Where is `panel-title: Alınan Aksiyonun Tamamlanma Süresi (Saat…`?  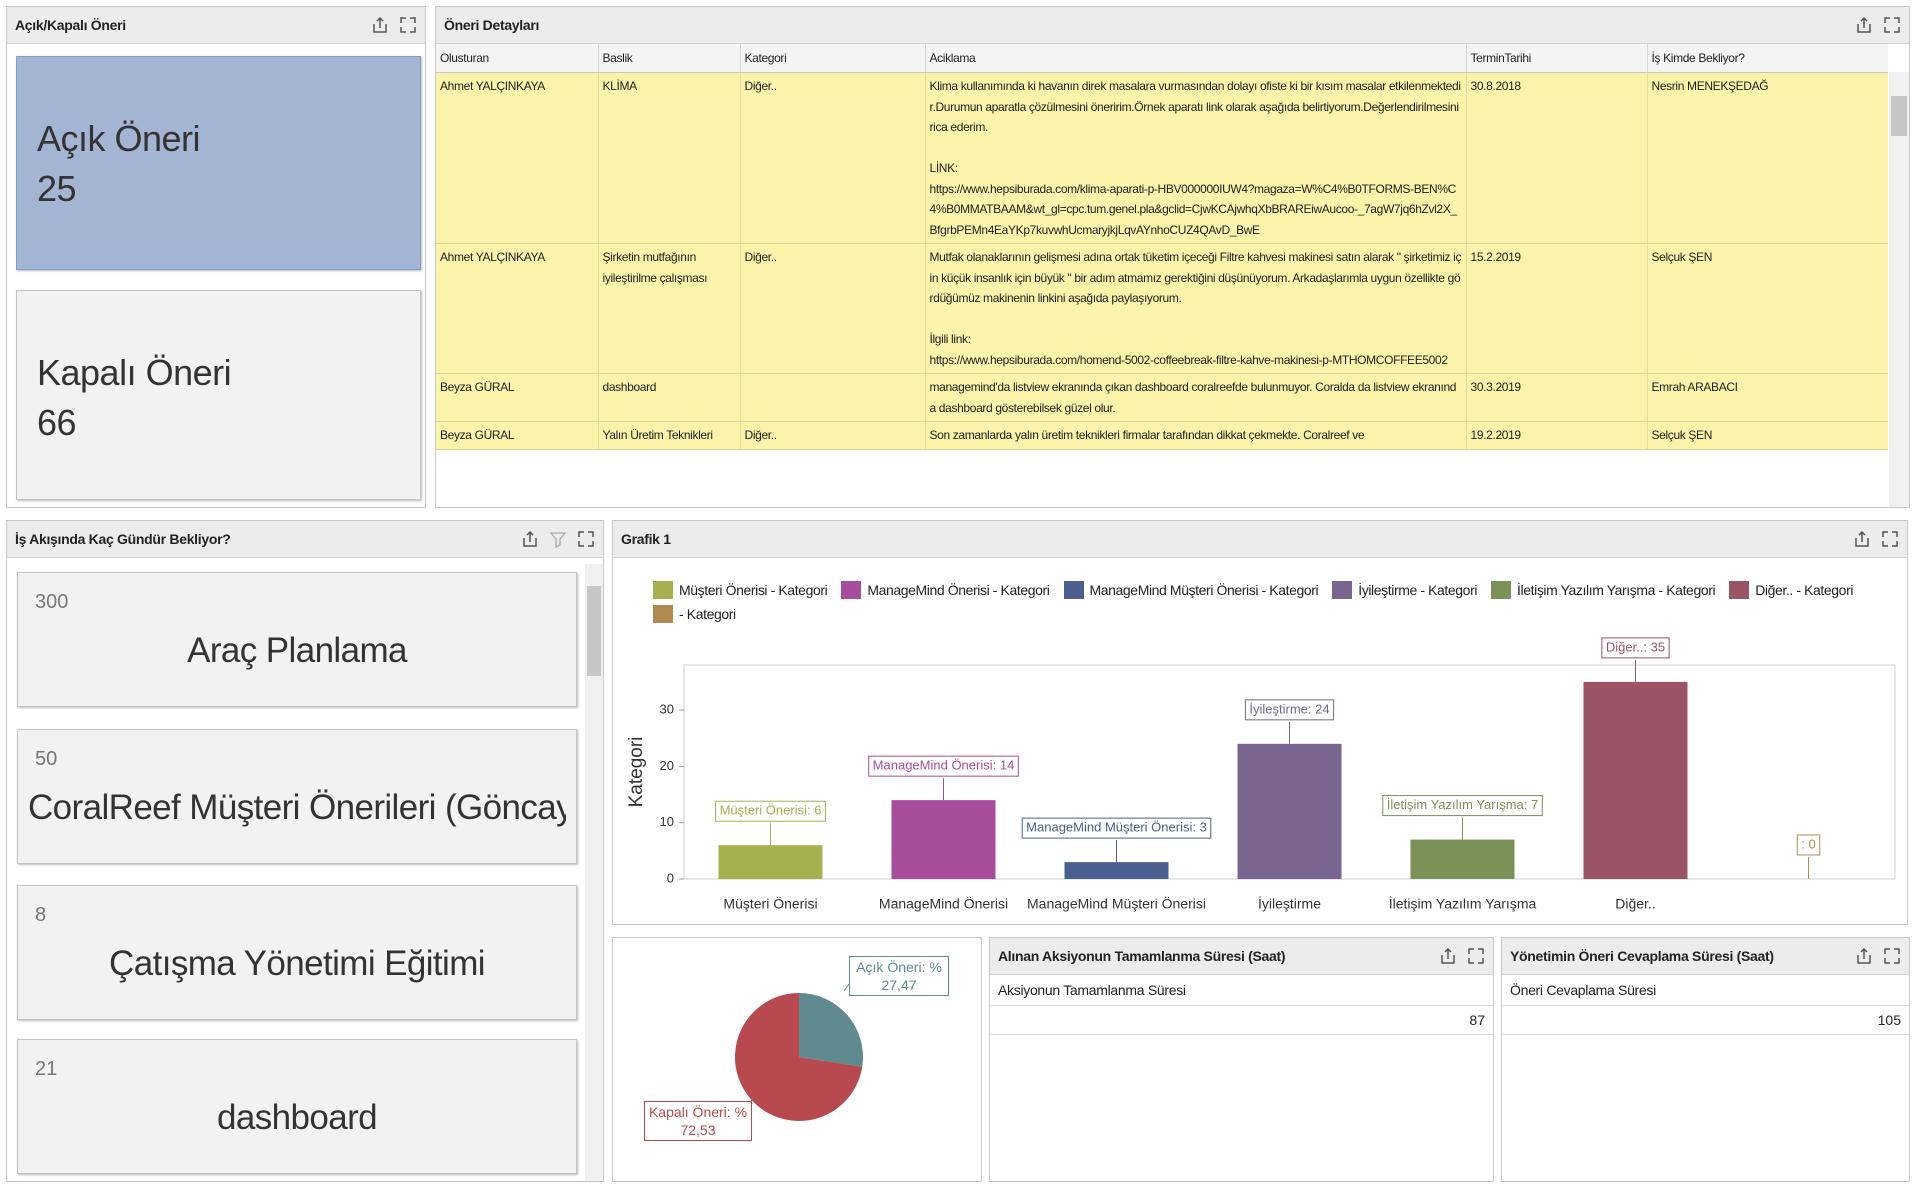
panel-title: Alınan Aksiyonun Tamamlanma Süresi (Saat… is located at coordinates (1141, 956).